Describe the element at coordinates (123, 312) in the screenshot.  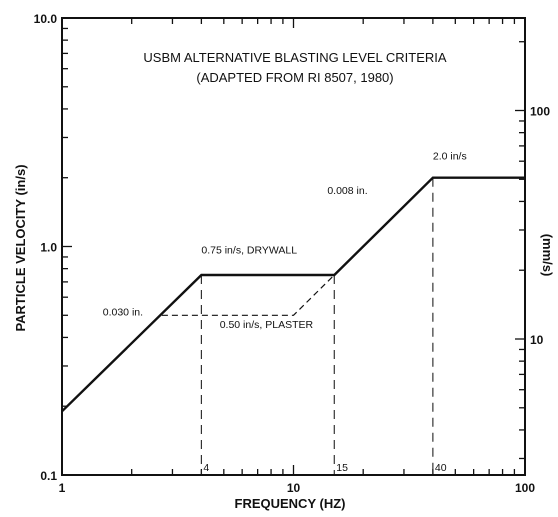
I see `annotation-text: 0.030 in.` at that location.